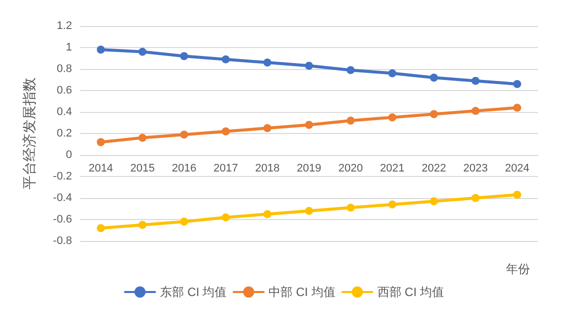 The width and height of the screenshot is (568, 325). Describe the element at coordinates (62, 176) in the screenshot. I see `y-tick-label: -0.2` at that location.